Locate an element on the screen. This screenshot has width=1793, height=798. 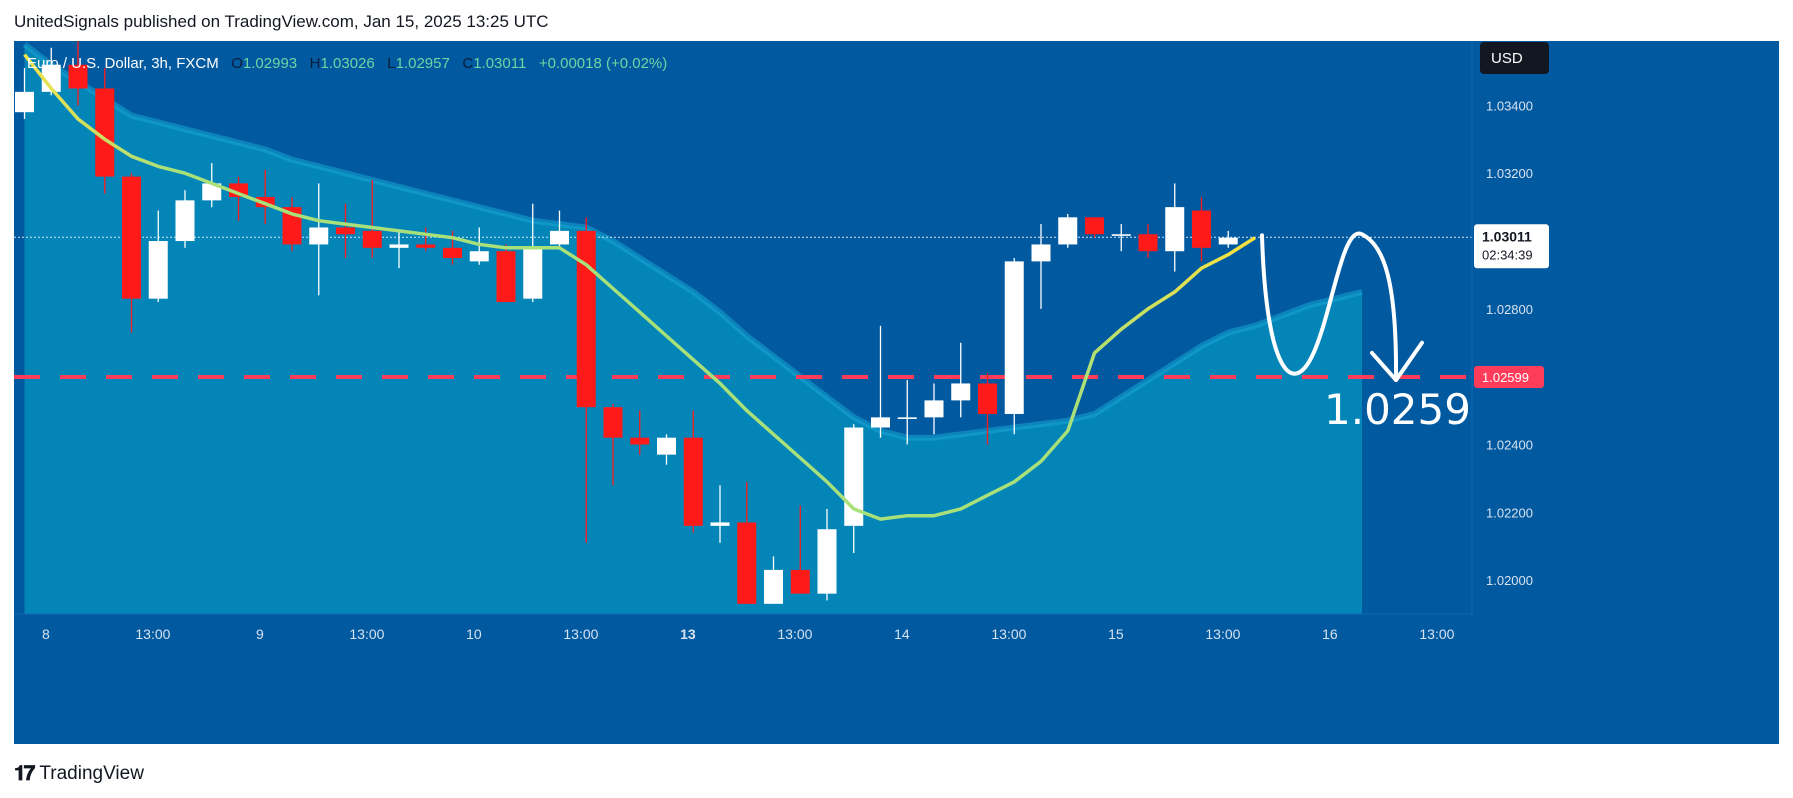
legend-open-value: 1.02993 is located at coordinates (270, 63).